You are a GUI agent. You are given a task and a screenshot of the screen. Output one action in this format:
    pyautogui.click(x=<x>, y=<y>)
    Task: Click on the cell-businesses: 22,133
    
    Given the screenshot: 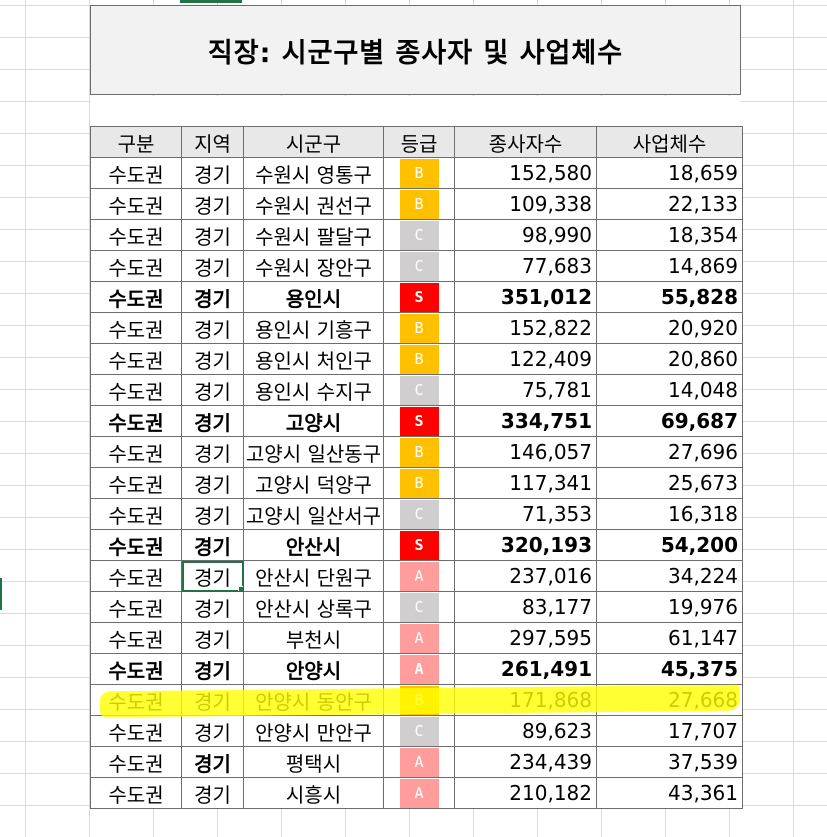 What is the action you would take?
    pyautogui.click(x=669, y=204)
    